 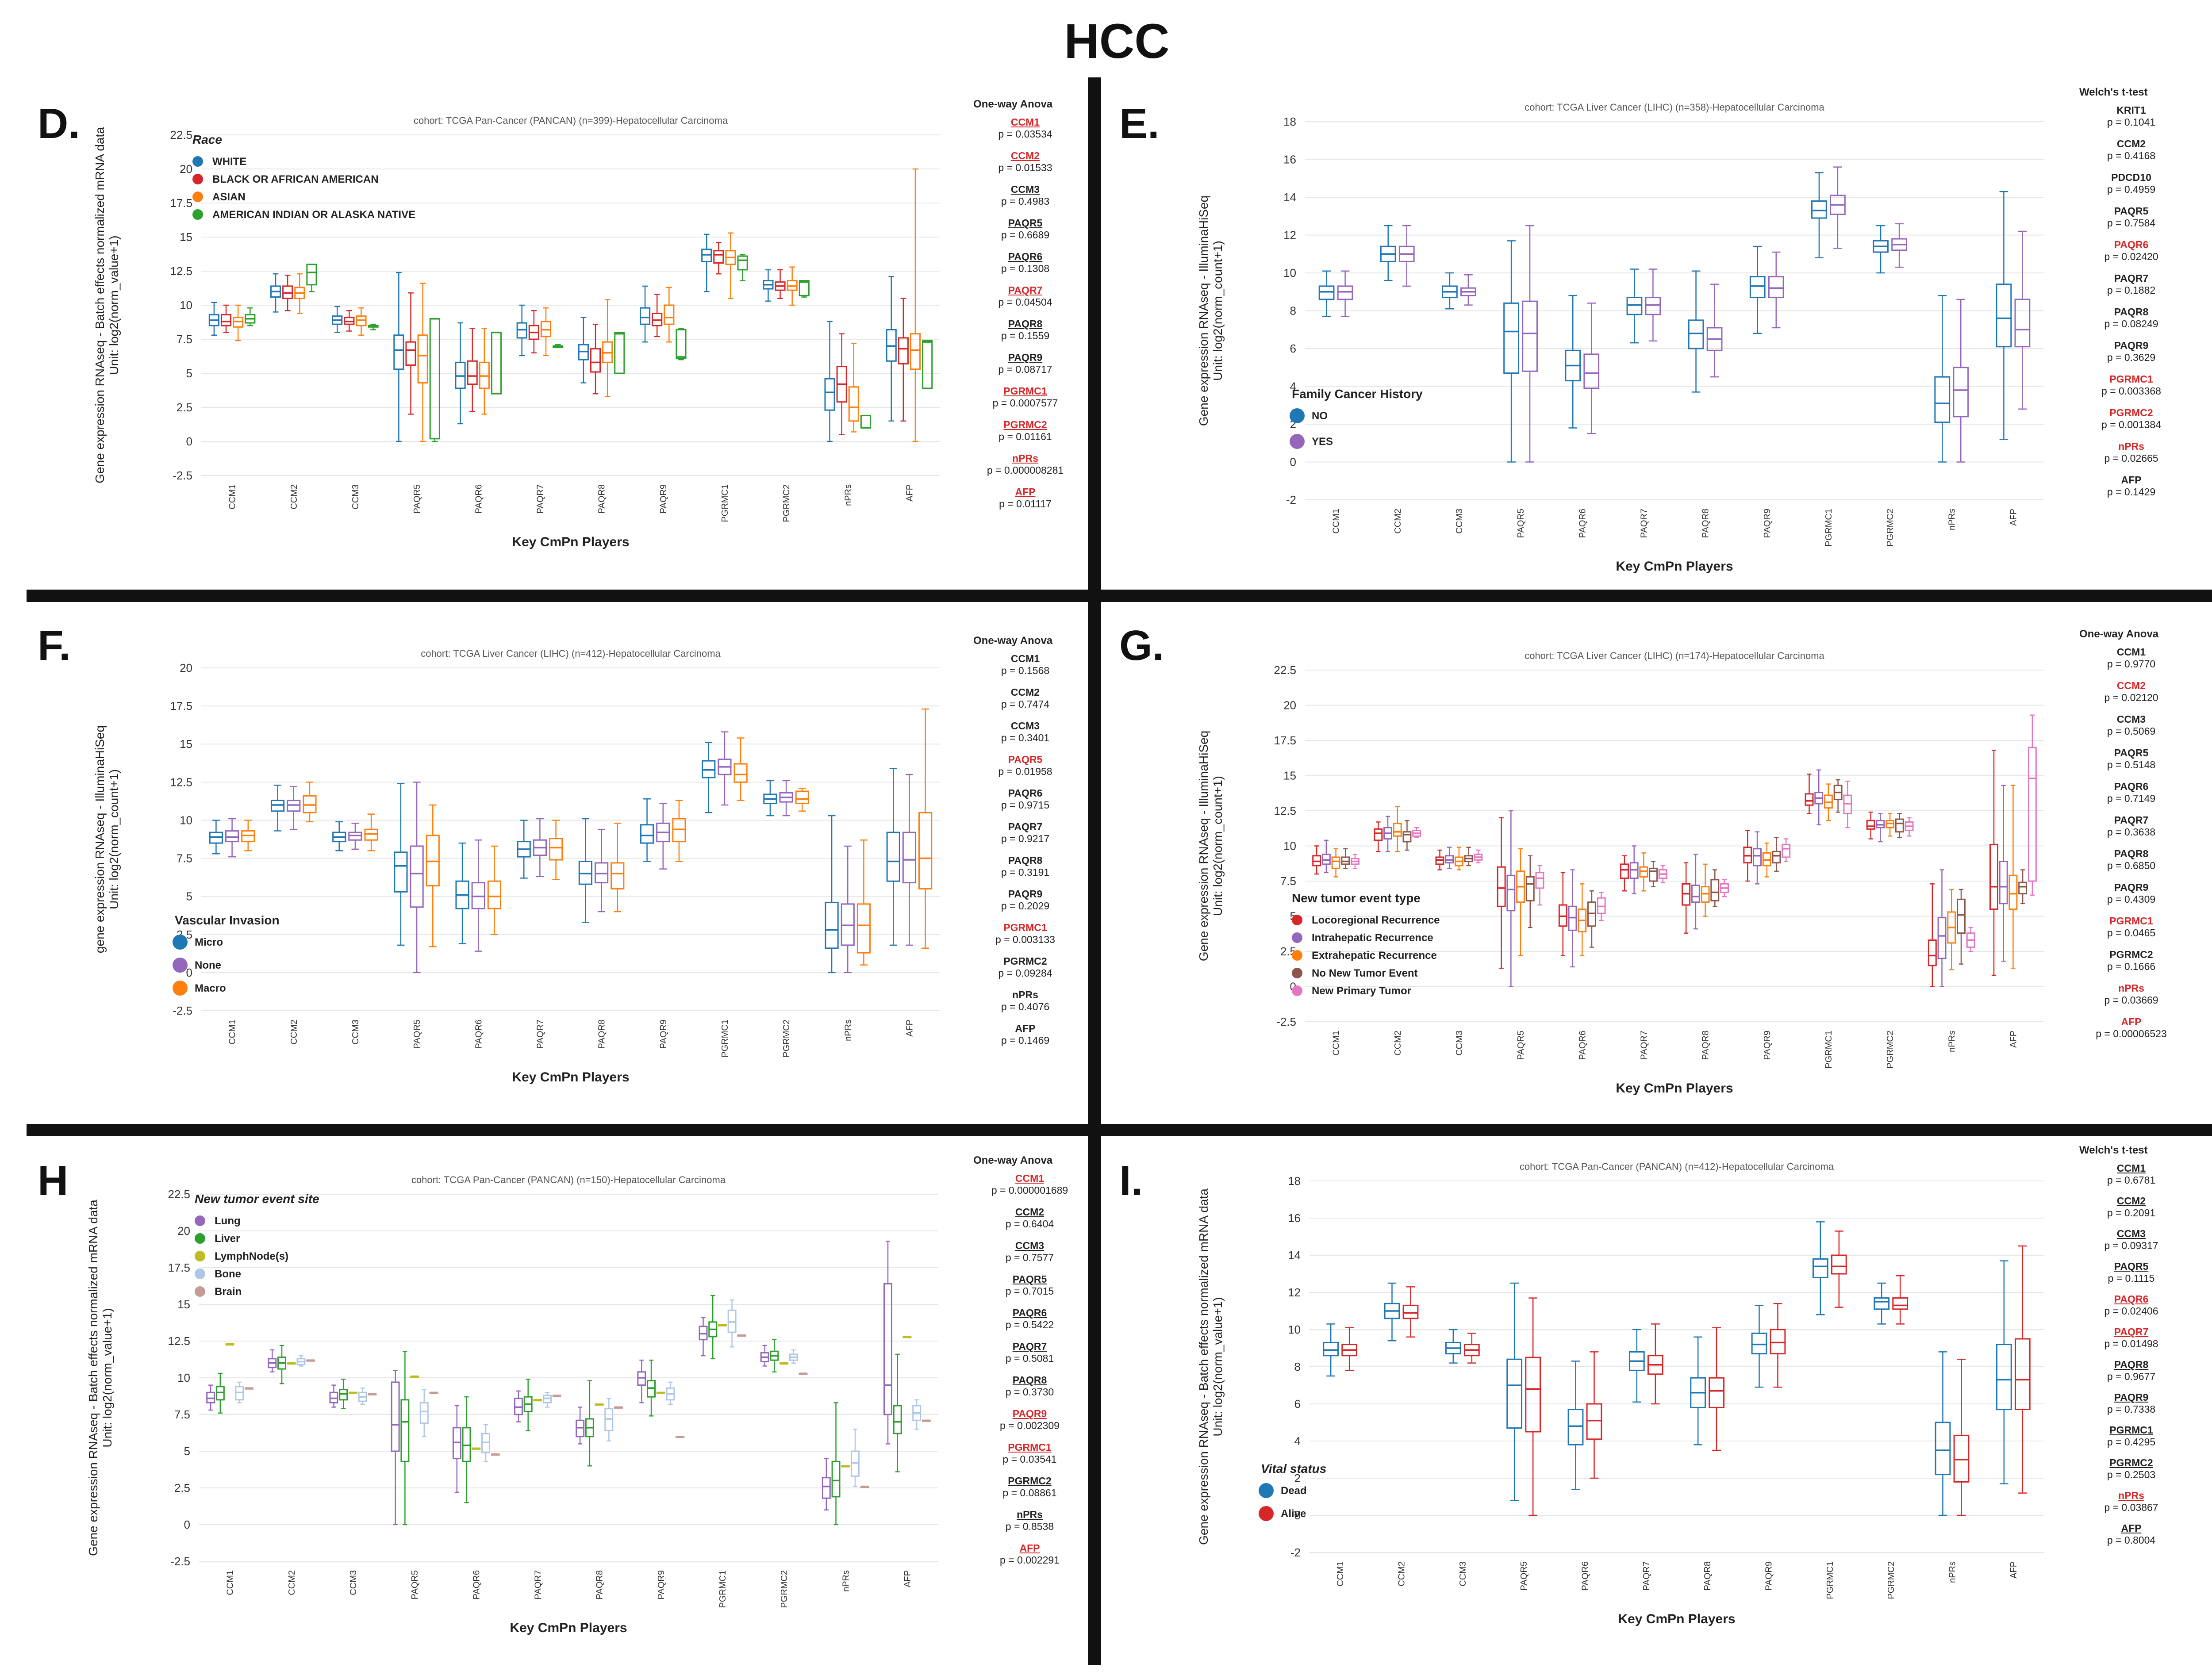 What do you see at coordinates (350, 321) in the screenshot?
I see `box-black-or-african-american-ccm3` at bounding box center [350, 321].